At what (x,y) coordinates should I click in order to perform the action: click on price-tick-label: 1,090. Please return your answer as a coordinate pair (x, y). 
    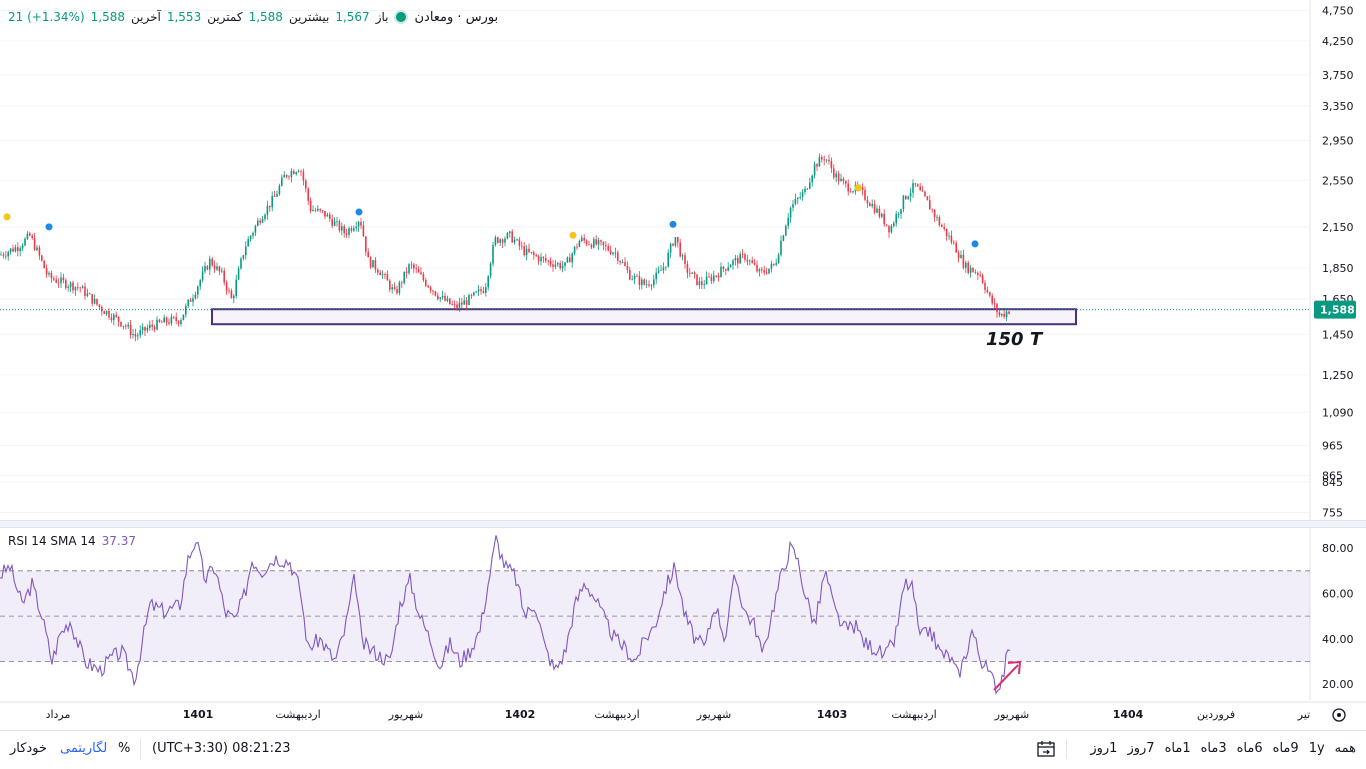
    Looking at the image, I should click on (1338, 412).